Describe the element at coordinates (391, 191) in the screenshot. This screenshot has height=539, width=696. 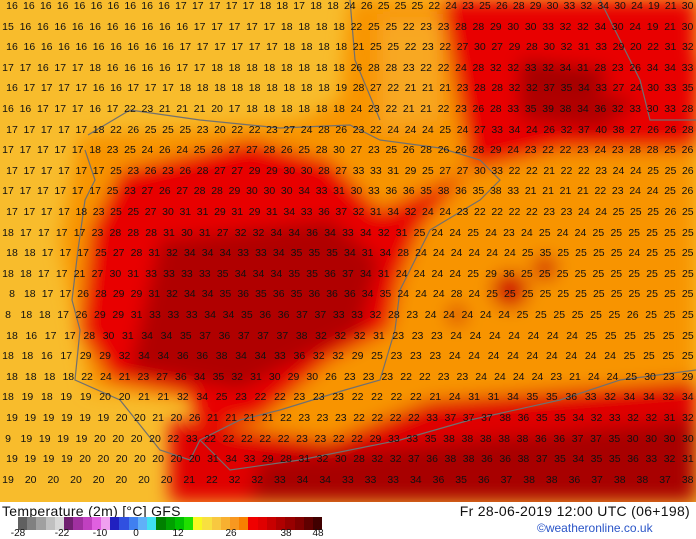
I see `temperature-value: 36` at that location.